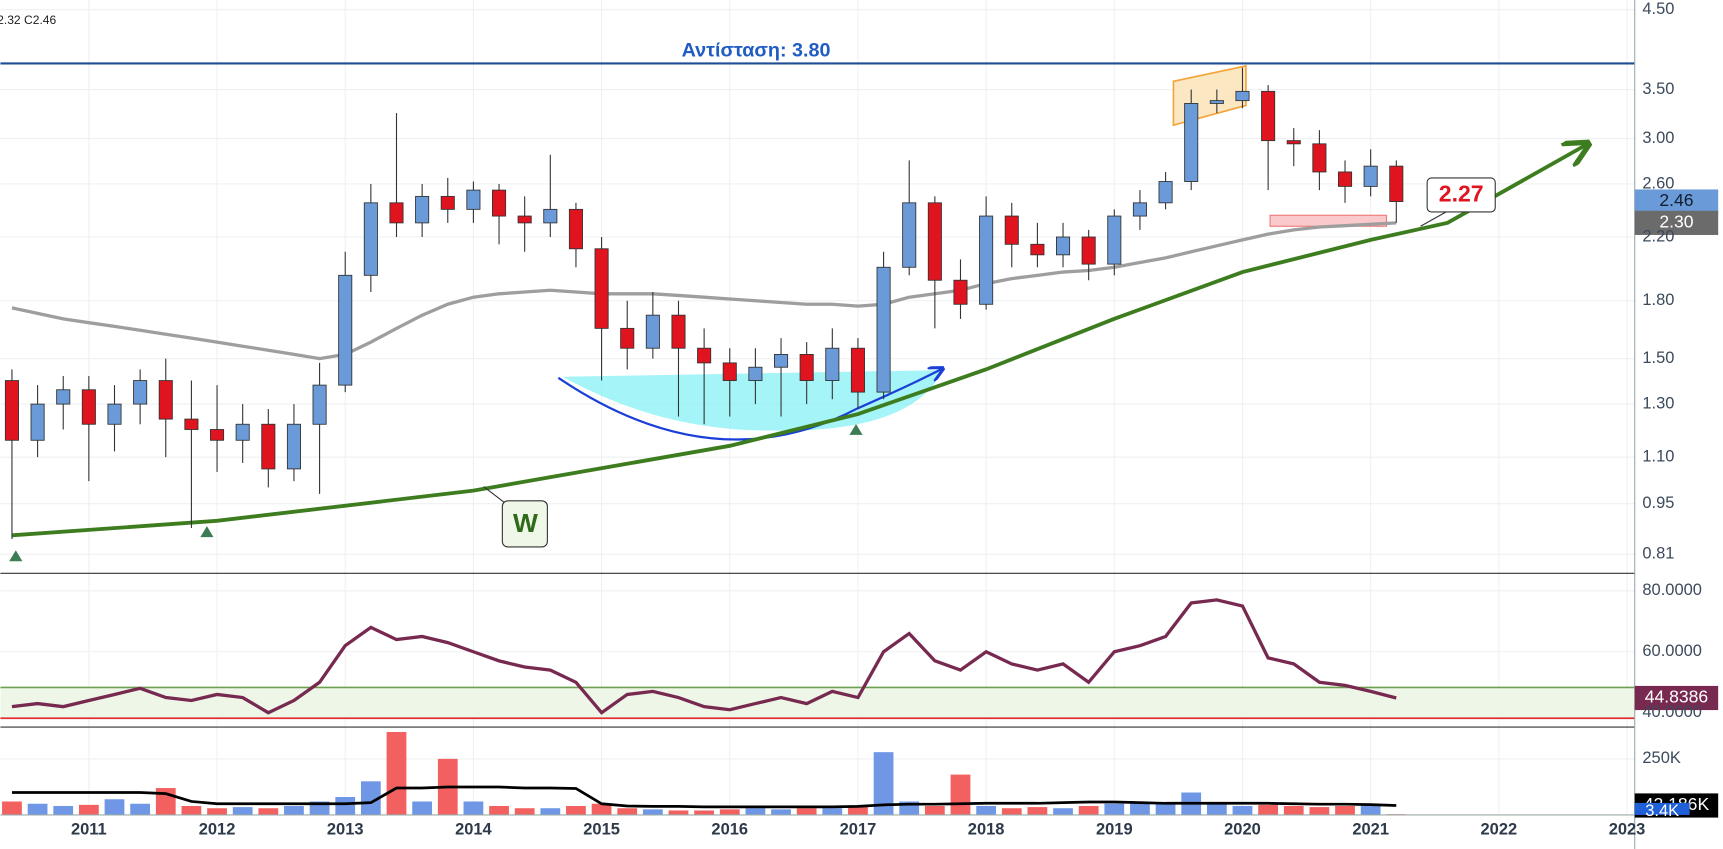  What do you see at coordinates (729, 830) in the screenshot?
I see `x-tick-label: 2016` at bounding box center [729, 830].